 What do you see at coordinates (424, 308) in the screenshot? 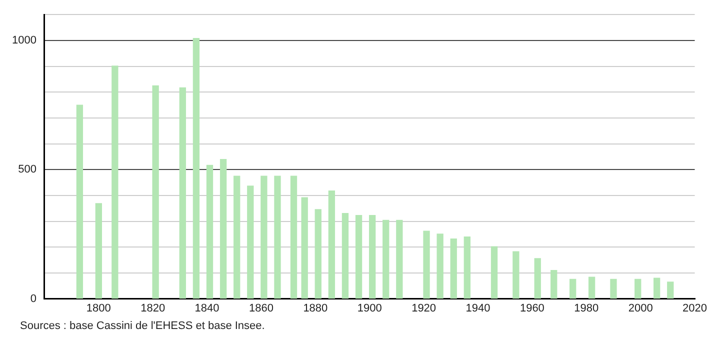
I see `x-tick-label: 1920` at bounding box center [424, 308].